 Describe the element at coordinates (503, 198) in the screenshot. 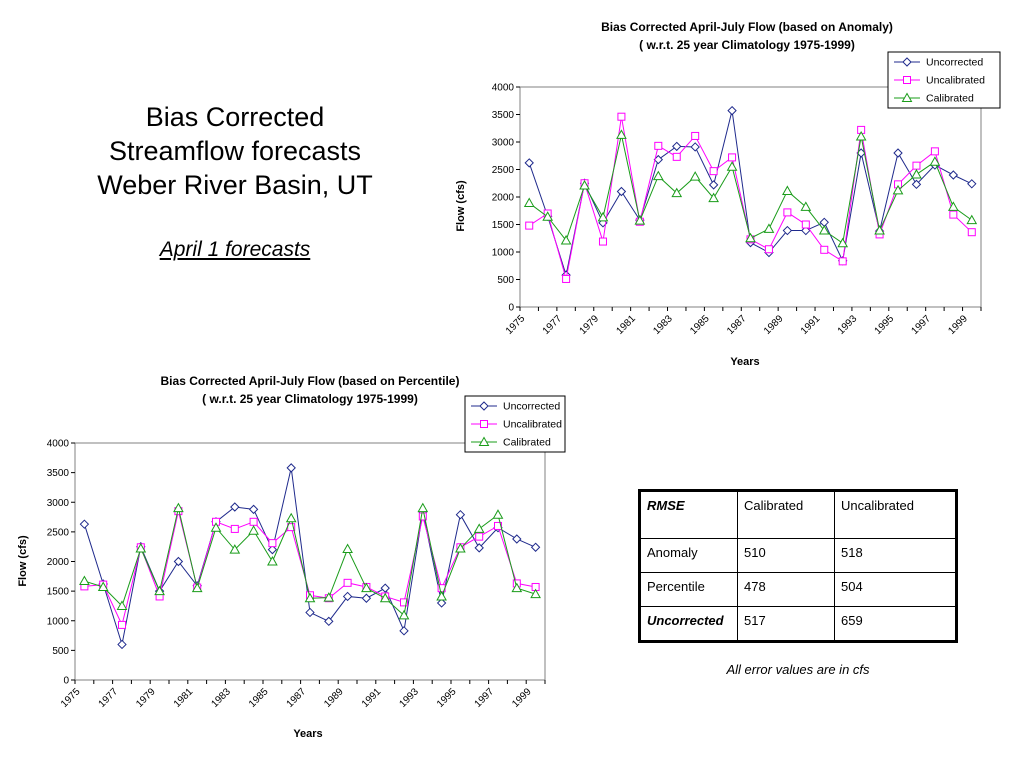

I see `y-tick-label: 2000` at that location.